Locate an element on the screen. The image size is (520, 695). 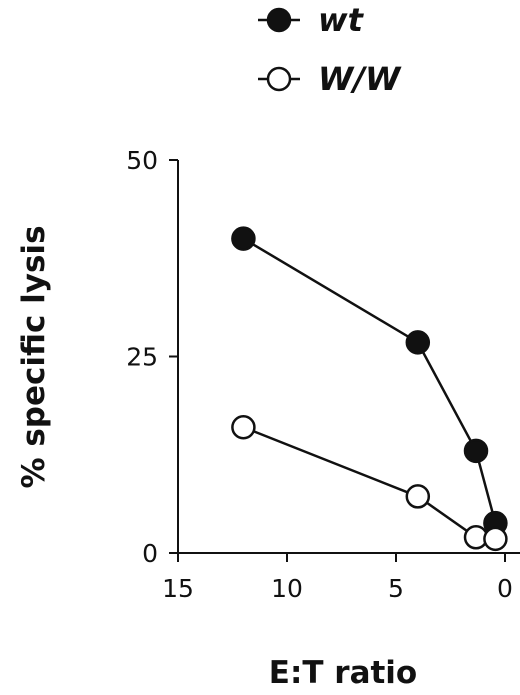
x-tick-label-5: 5 is located at coordinates (396, 588).